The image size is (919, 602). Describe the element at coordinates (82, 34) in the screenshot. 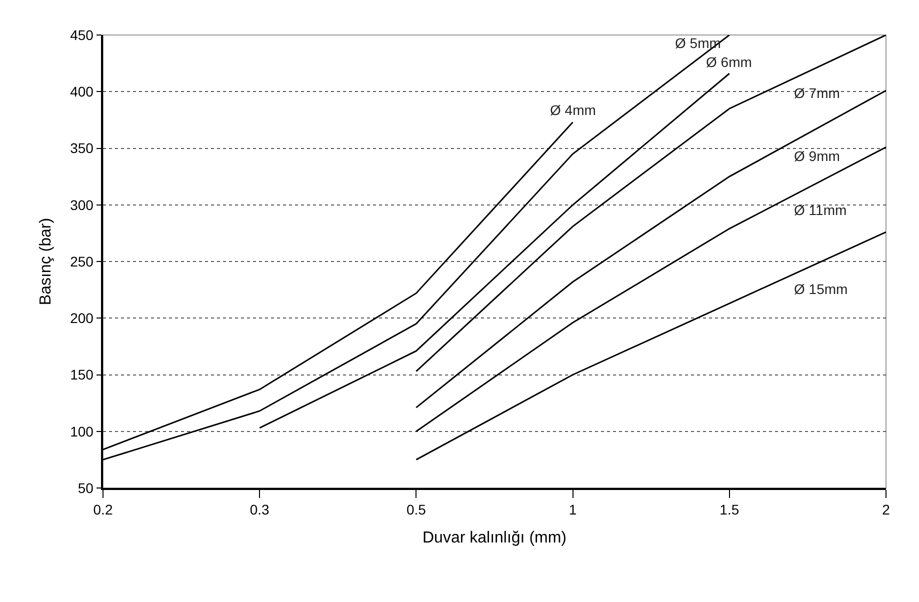

I see `y-tick-label: 450` at that location.